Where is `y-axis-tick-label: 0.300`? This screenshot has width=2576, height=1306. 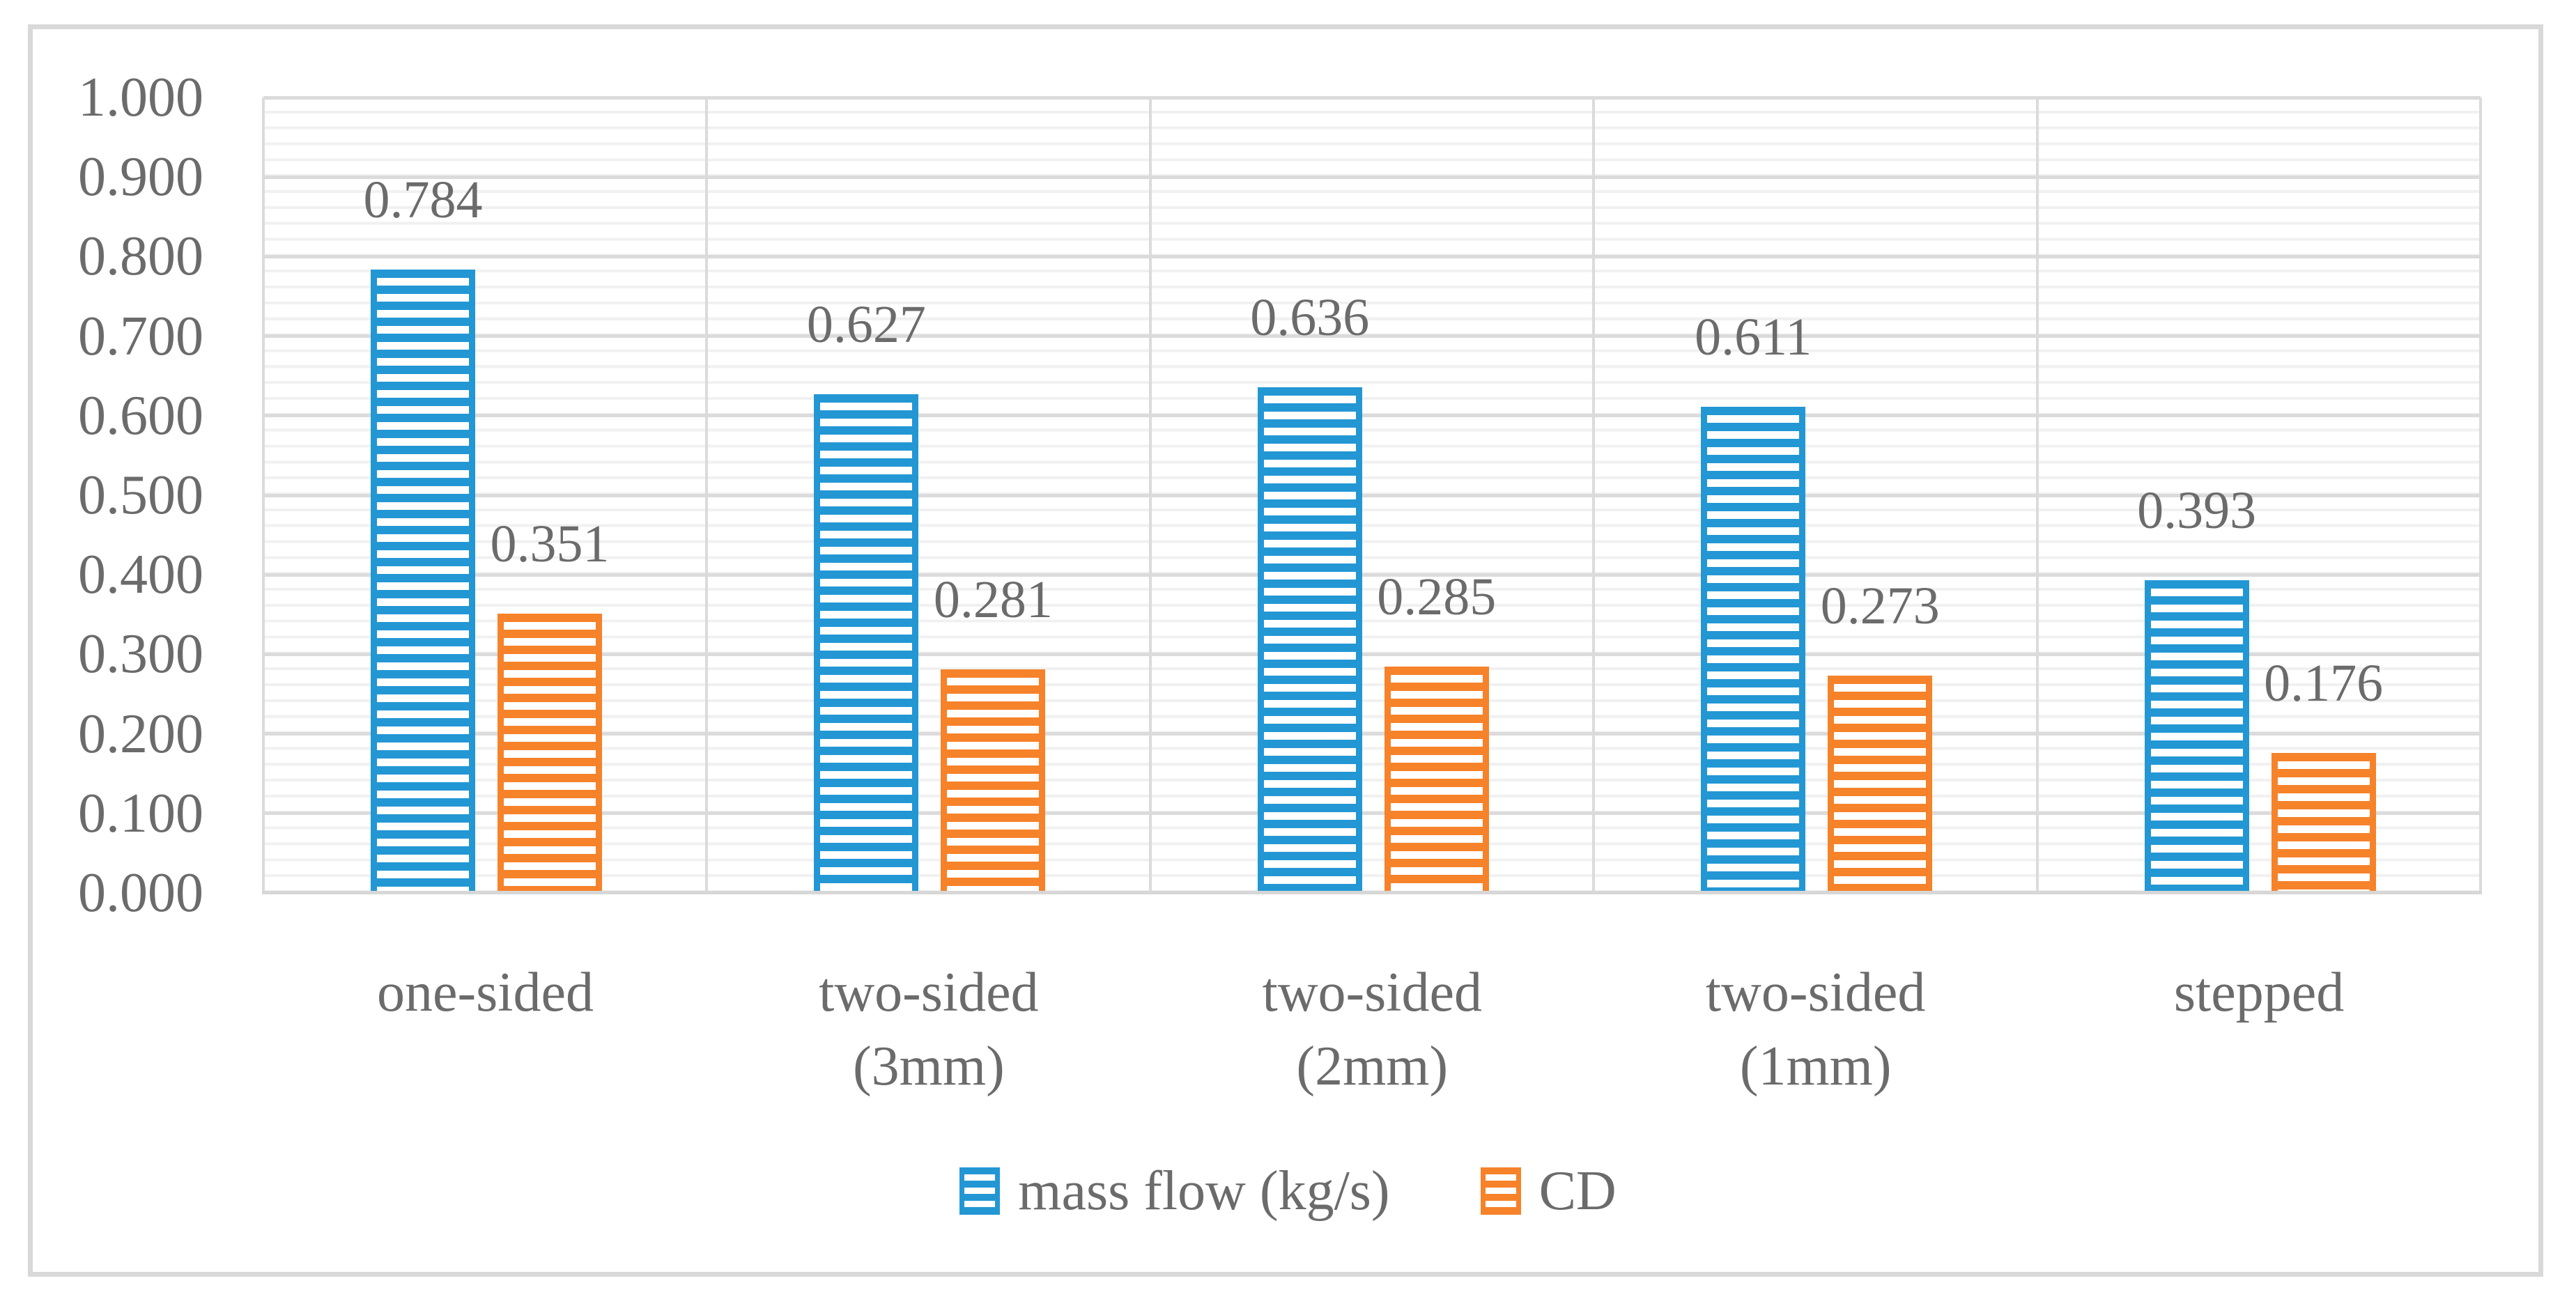 y-axis-tick-label: 0.300 is located at coordinates (140, 654).